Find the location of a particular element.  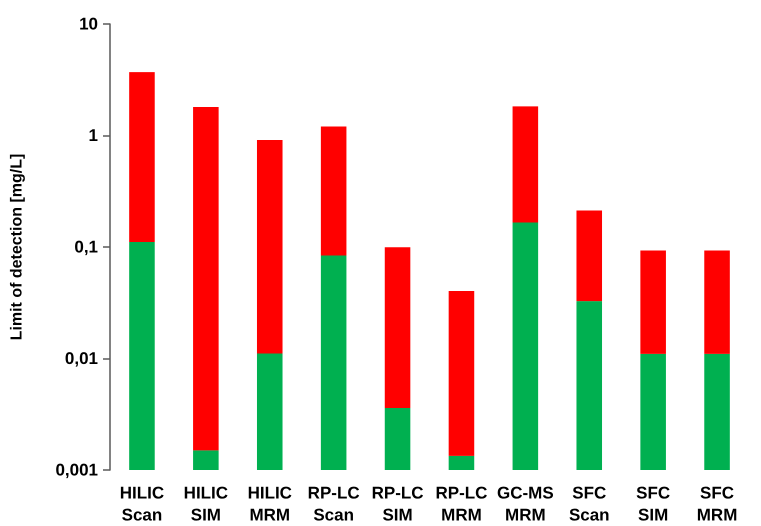

x-tick-label: RP-LC Scan is located at coordinates (334, 504).